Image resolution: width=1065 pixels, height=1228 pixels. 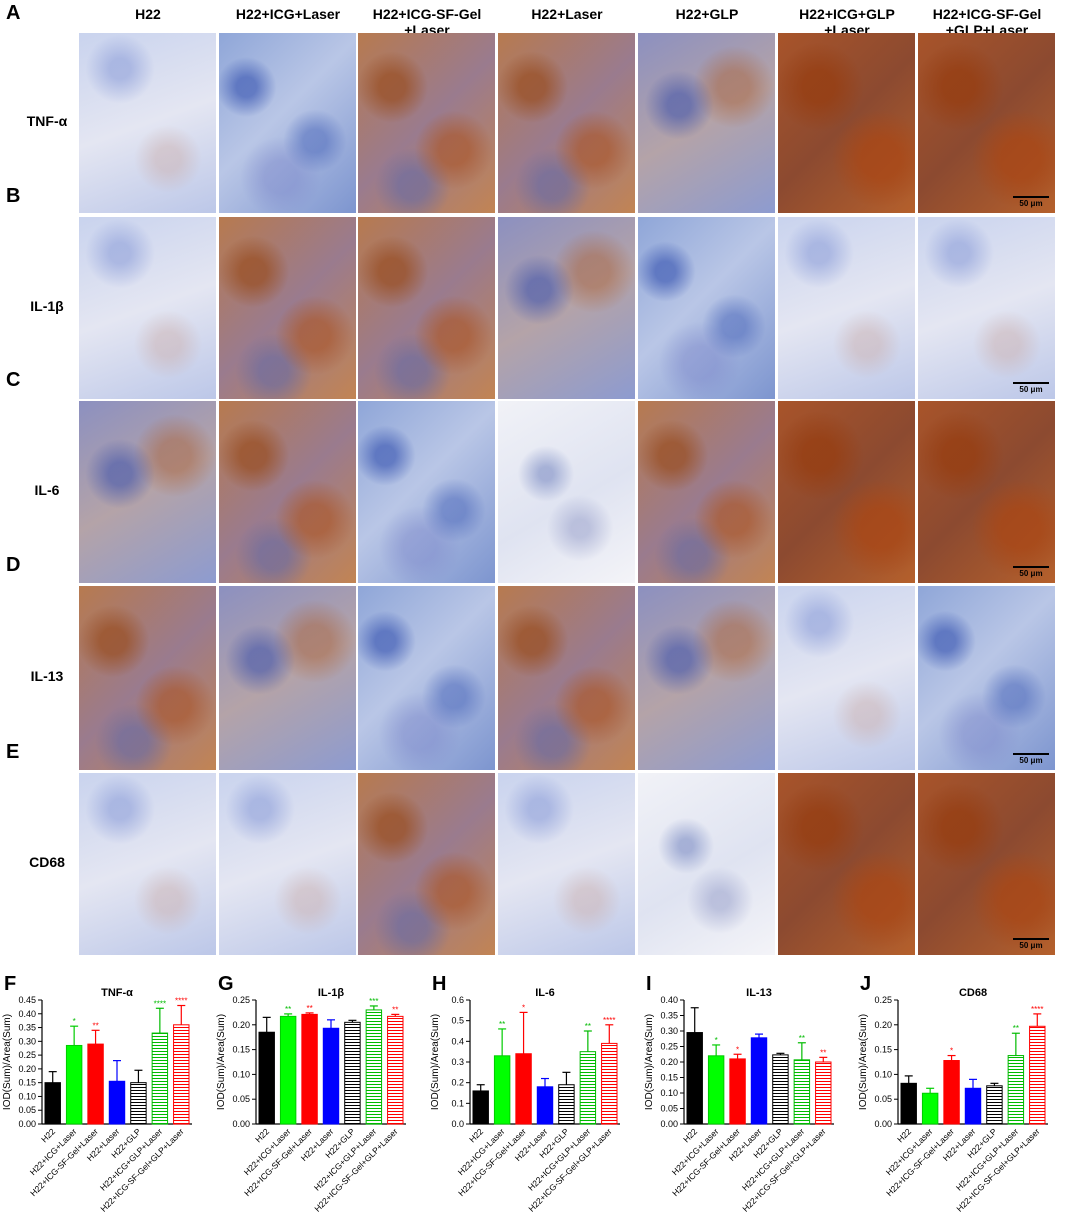 I want to click on chart-title: IL-13, so click(x=759, y=993).